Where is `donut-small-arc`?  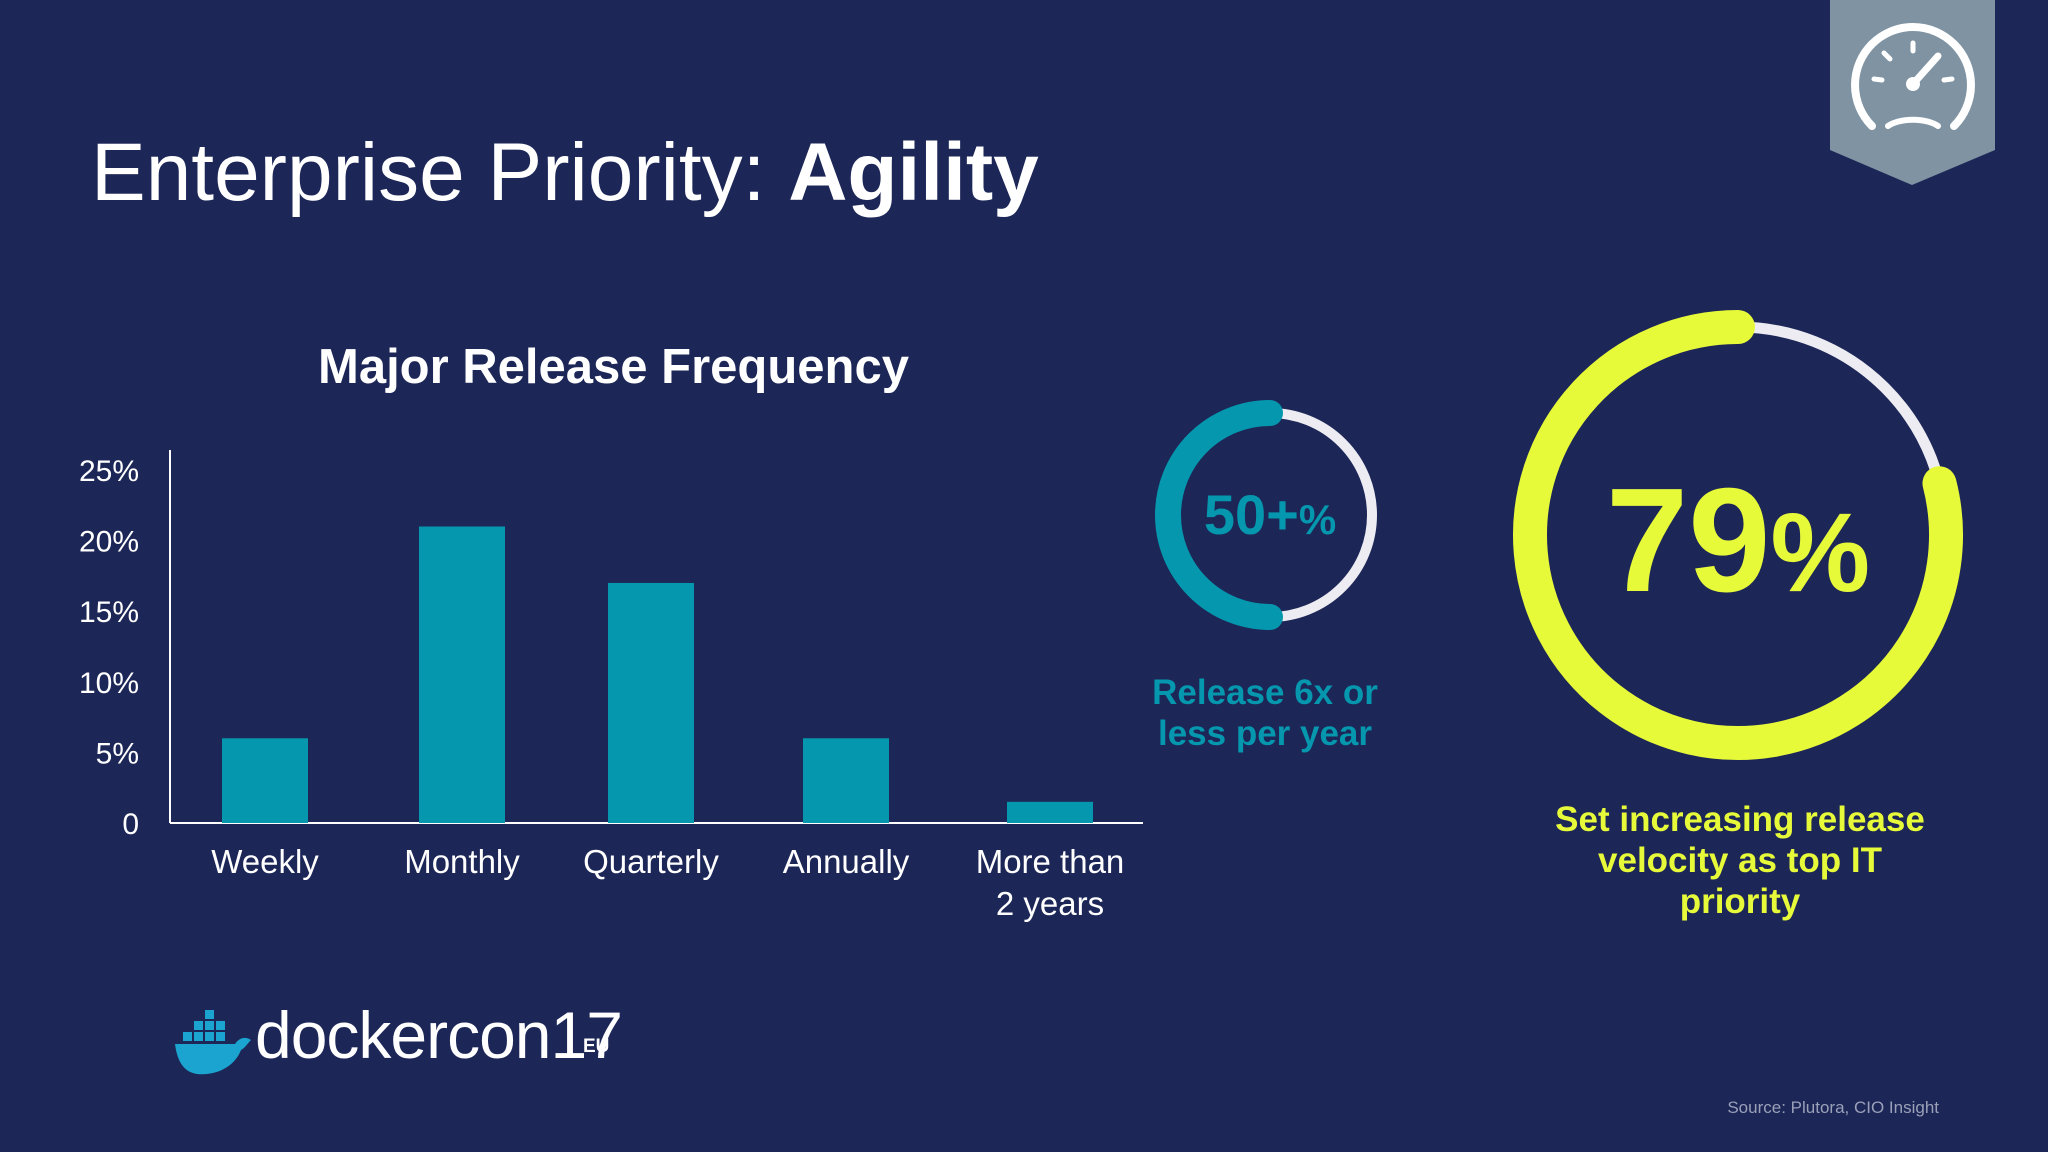
donut-small-arc is located at coordinates (1219, 515).